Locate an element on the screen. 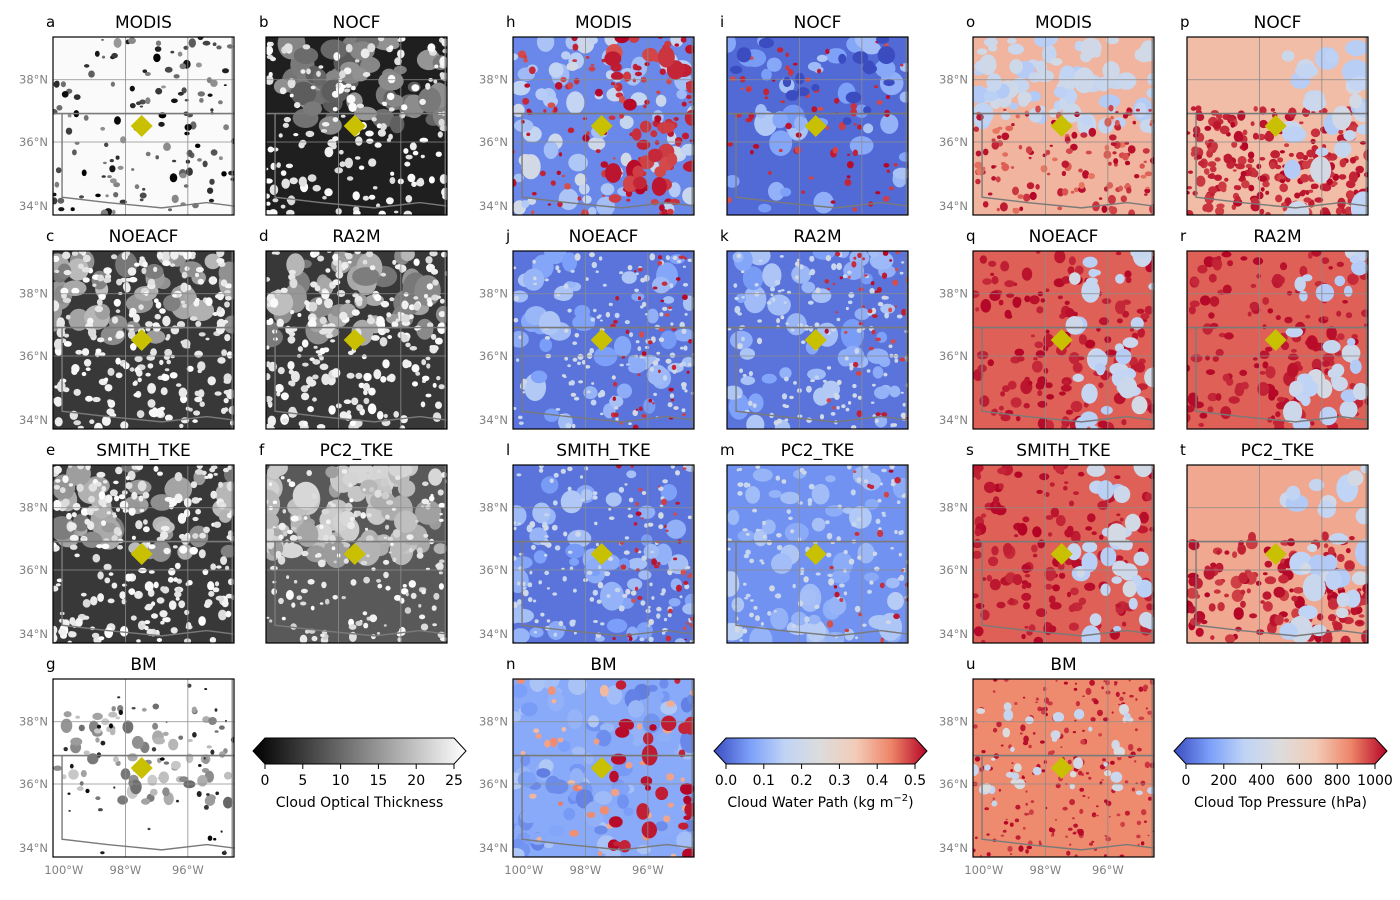 Image resolution: width=1400 pixels, height=900 pixels. site-marker is located at coordinates (1061, 768).